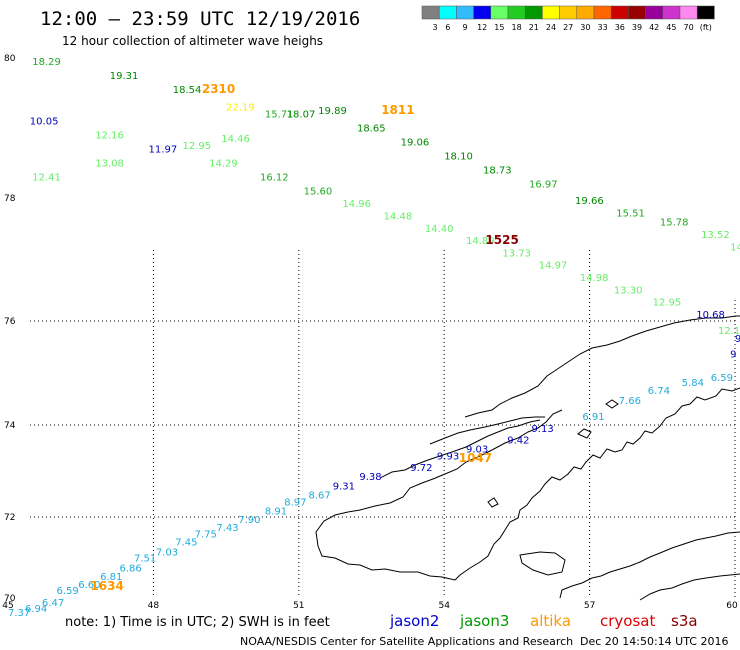 The height and width of the screenshot is (650, 740). What do you see at coordinates (186, 542) in the screenshot?
I see `swh-value-label: 7.45` at bounding box center [186, 542].